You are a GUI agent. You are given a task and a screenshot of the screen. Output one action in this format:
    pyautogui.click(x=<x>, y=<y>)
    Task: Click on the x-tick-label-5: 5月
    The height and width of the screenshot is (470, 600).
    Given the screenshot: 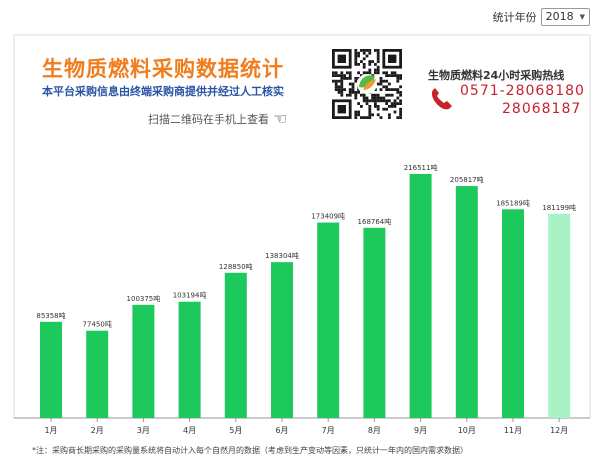 What is the action you would take?
    pyautogui.click(x=235, y=430)
    